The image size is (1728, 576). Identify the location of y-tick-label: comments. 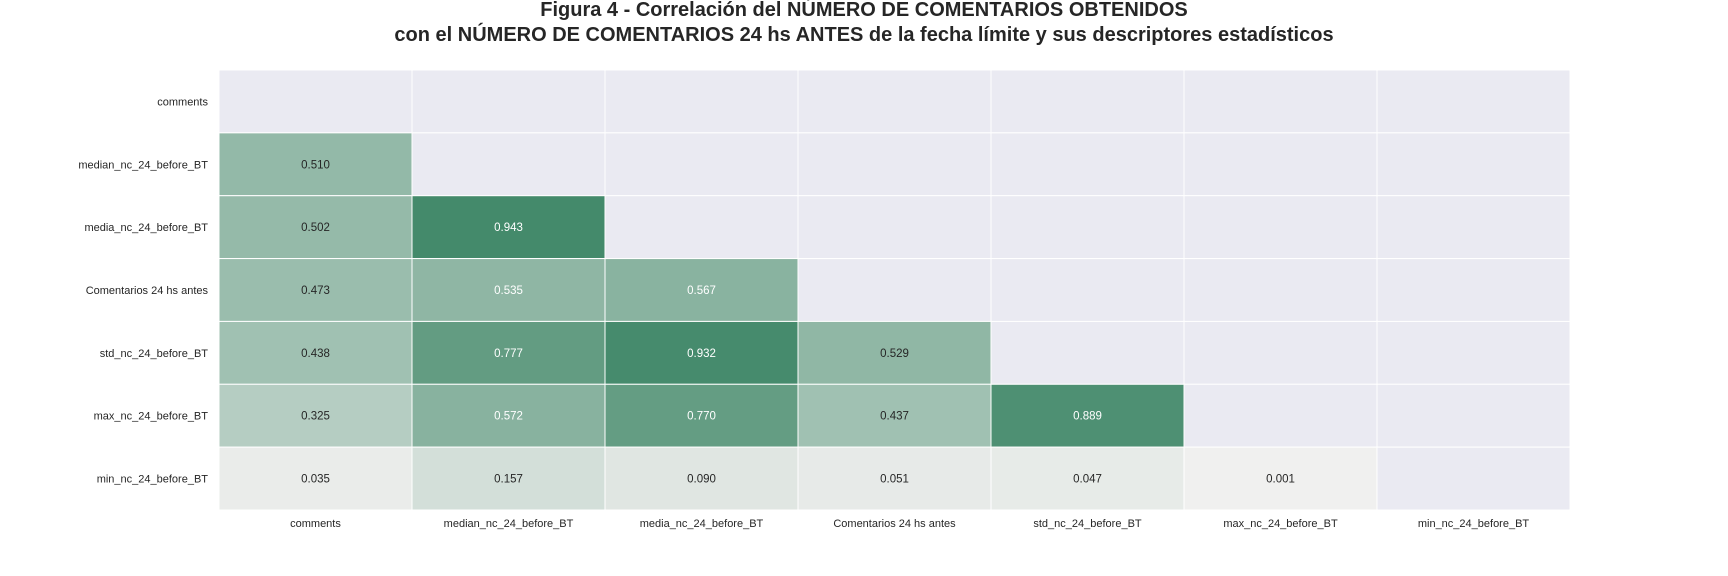
(182, 102).